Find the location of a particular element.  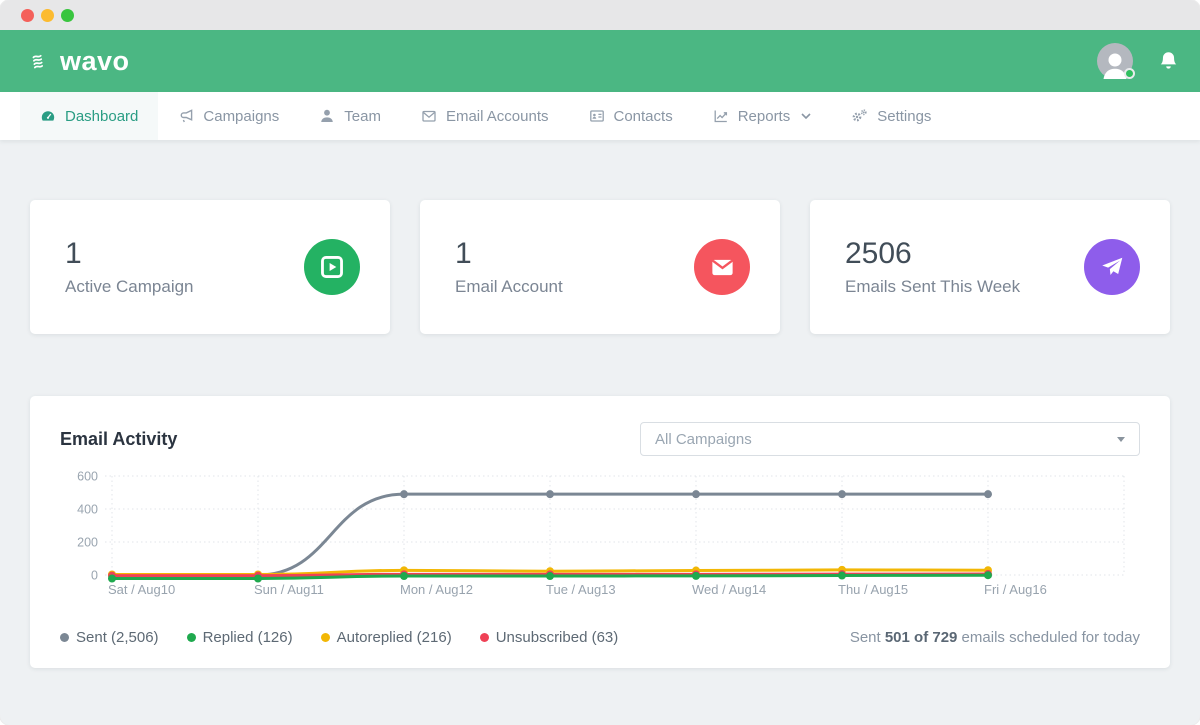

chevron-down-icon is located at coordinates (806, 116).